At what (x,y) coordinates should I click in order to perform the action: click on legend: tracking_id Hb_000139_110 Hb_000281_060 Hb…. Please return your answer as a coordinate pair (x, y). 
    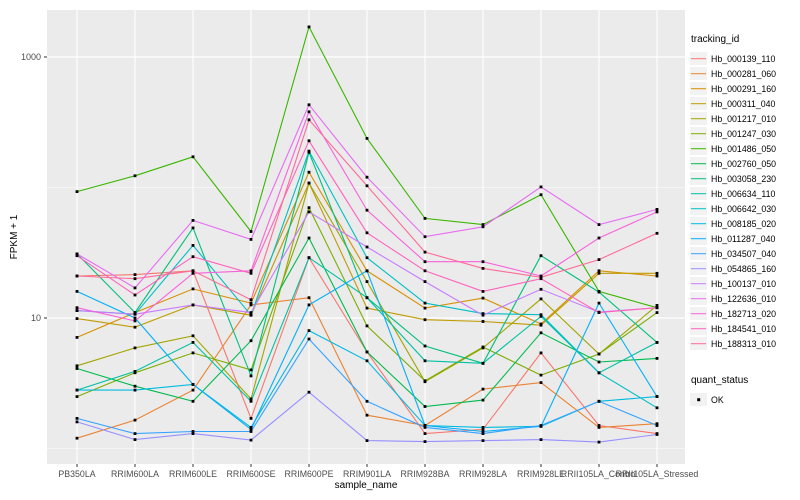
    Looking at the image, I should click on (745, 220).